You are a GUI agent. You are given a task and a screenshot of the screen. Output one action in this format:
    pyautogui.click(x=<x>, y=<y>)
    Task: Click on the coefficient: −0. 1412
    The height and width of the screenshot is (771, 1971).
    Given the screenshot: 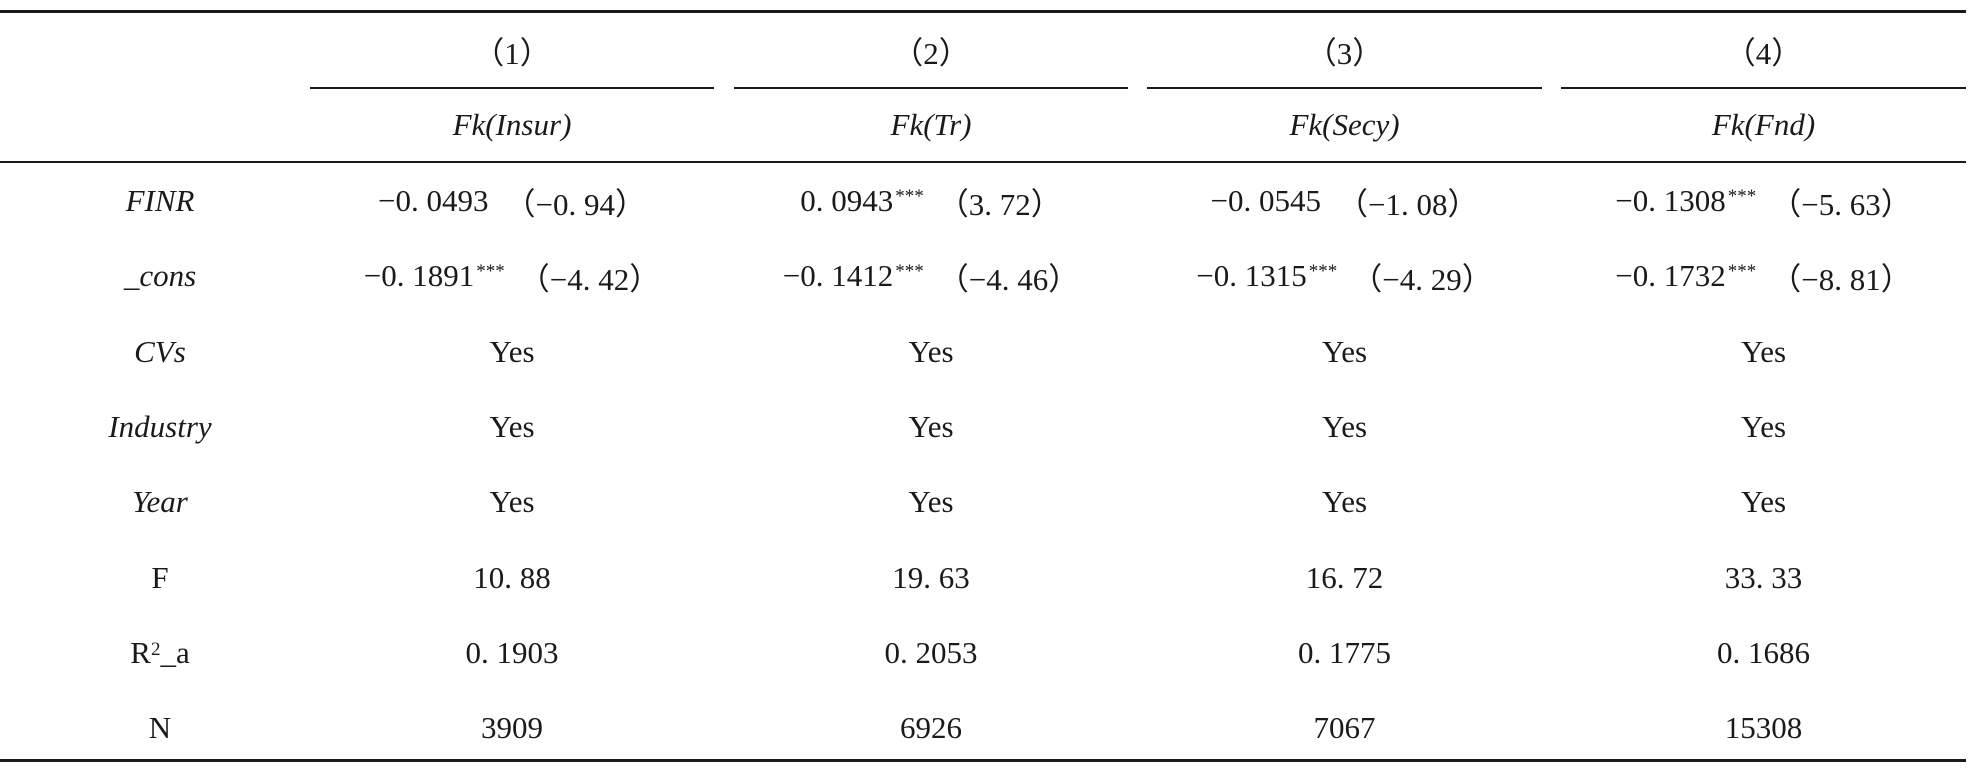 What is the action you would take?
    pyautogui.click(x=838, y=276)
    